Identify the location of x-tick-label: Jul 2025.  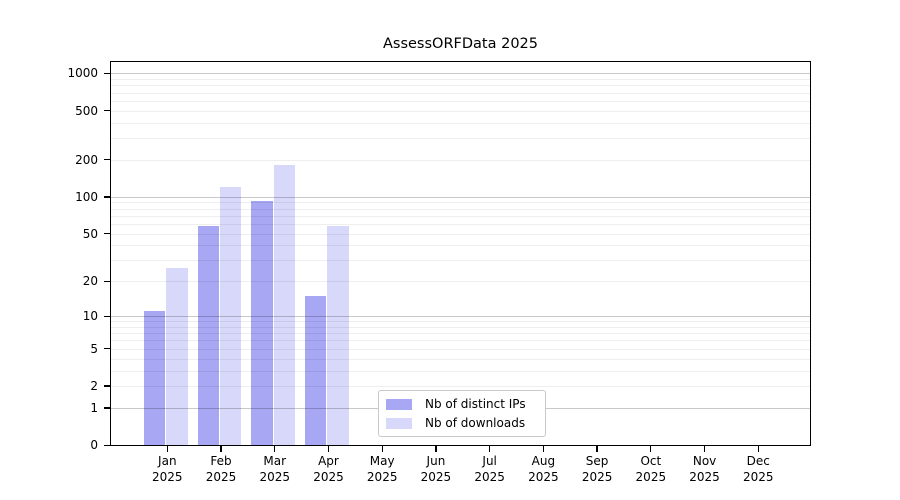
(490, 469).